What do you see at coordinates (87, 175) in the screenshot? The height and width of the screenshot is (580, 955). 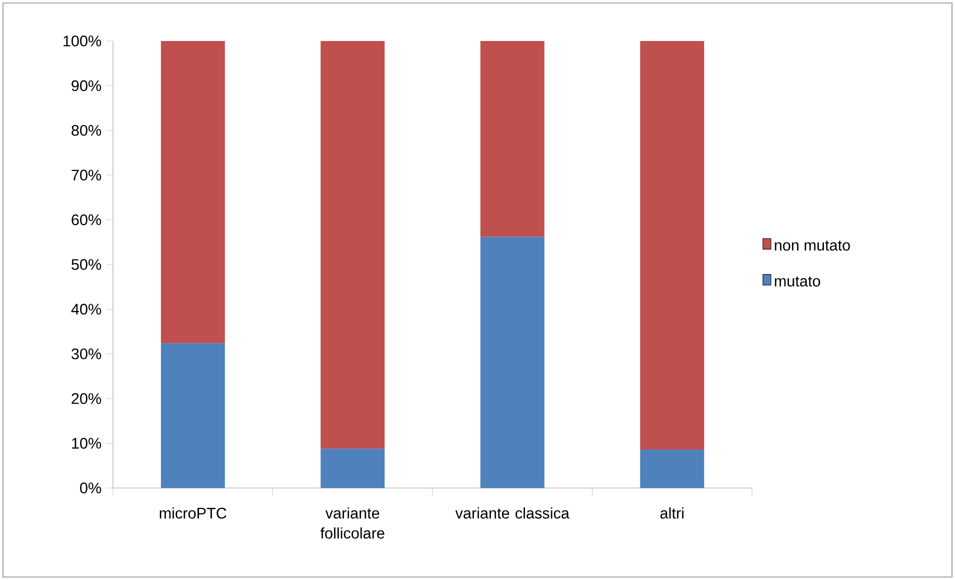 I see `y-tick-label: 70%` at bounding box center [87, 175].